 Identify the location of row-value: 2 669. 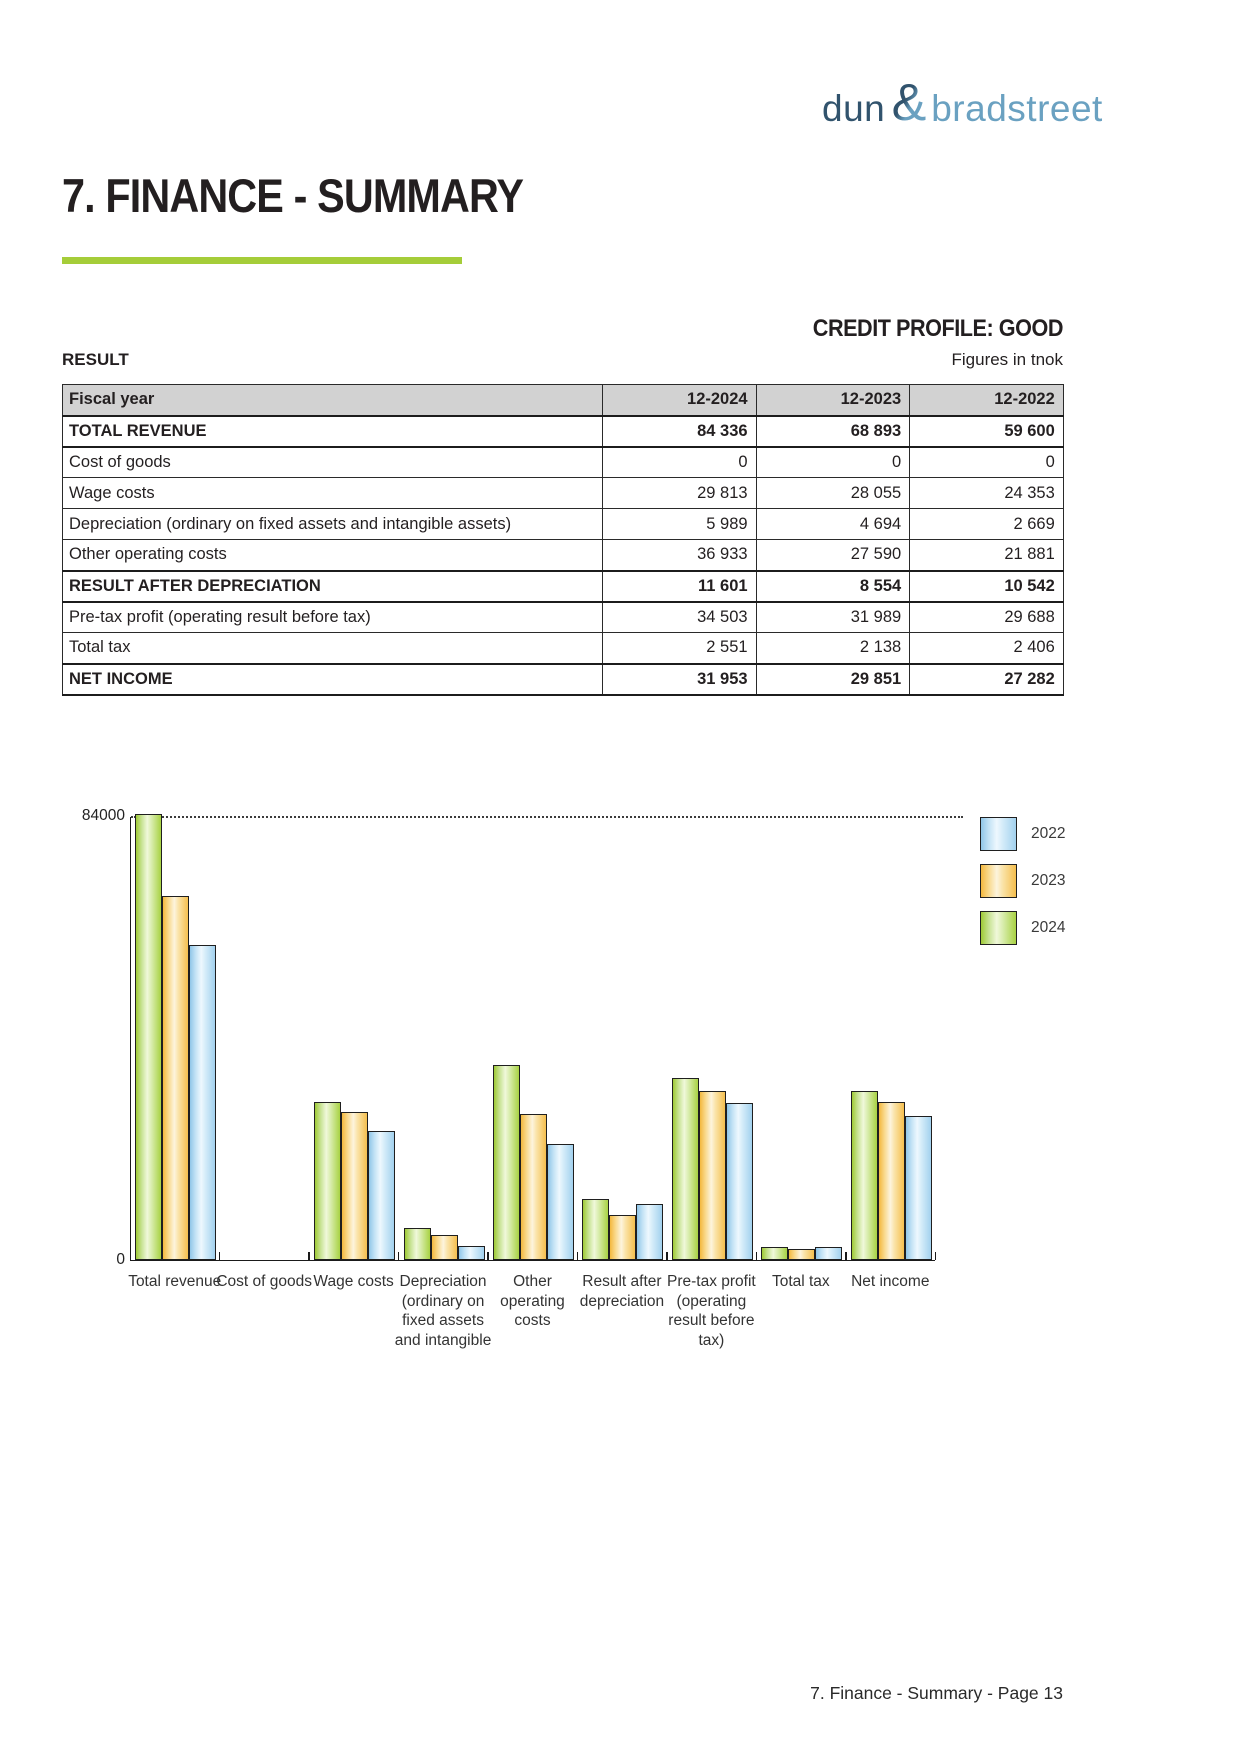
(986, 524).